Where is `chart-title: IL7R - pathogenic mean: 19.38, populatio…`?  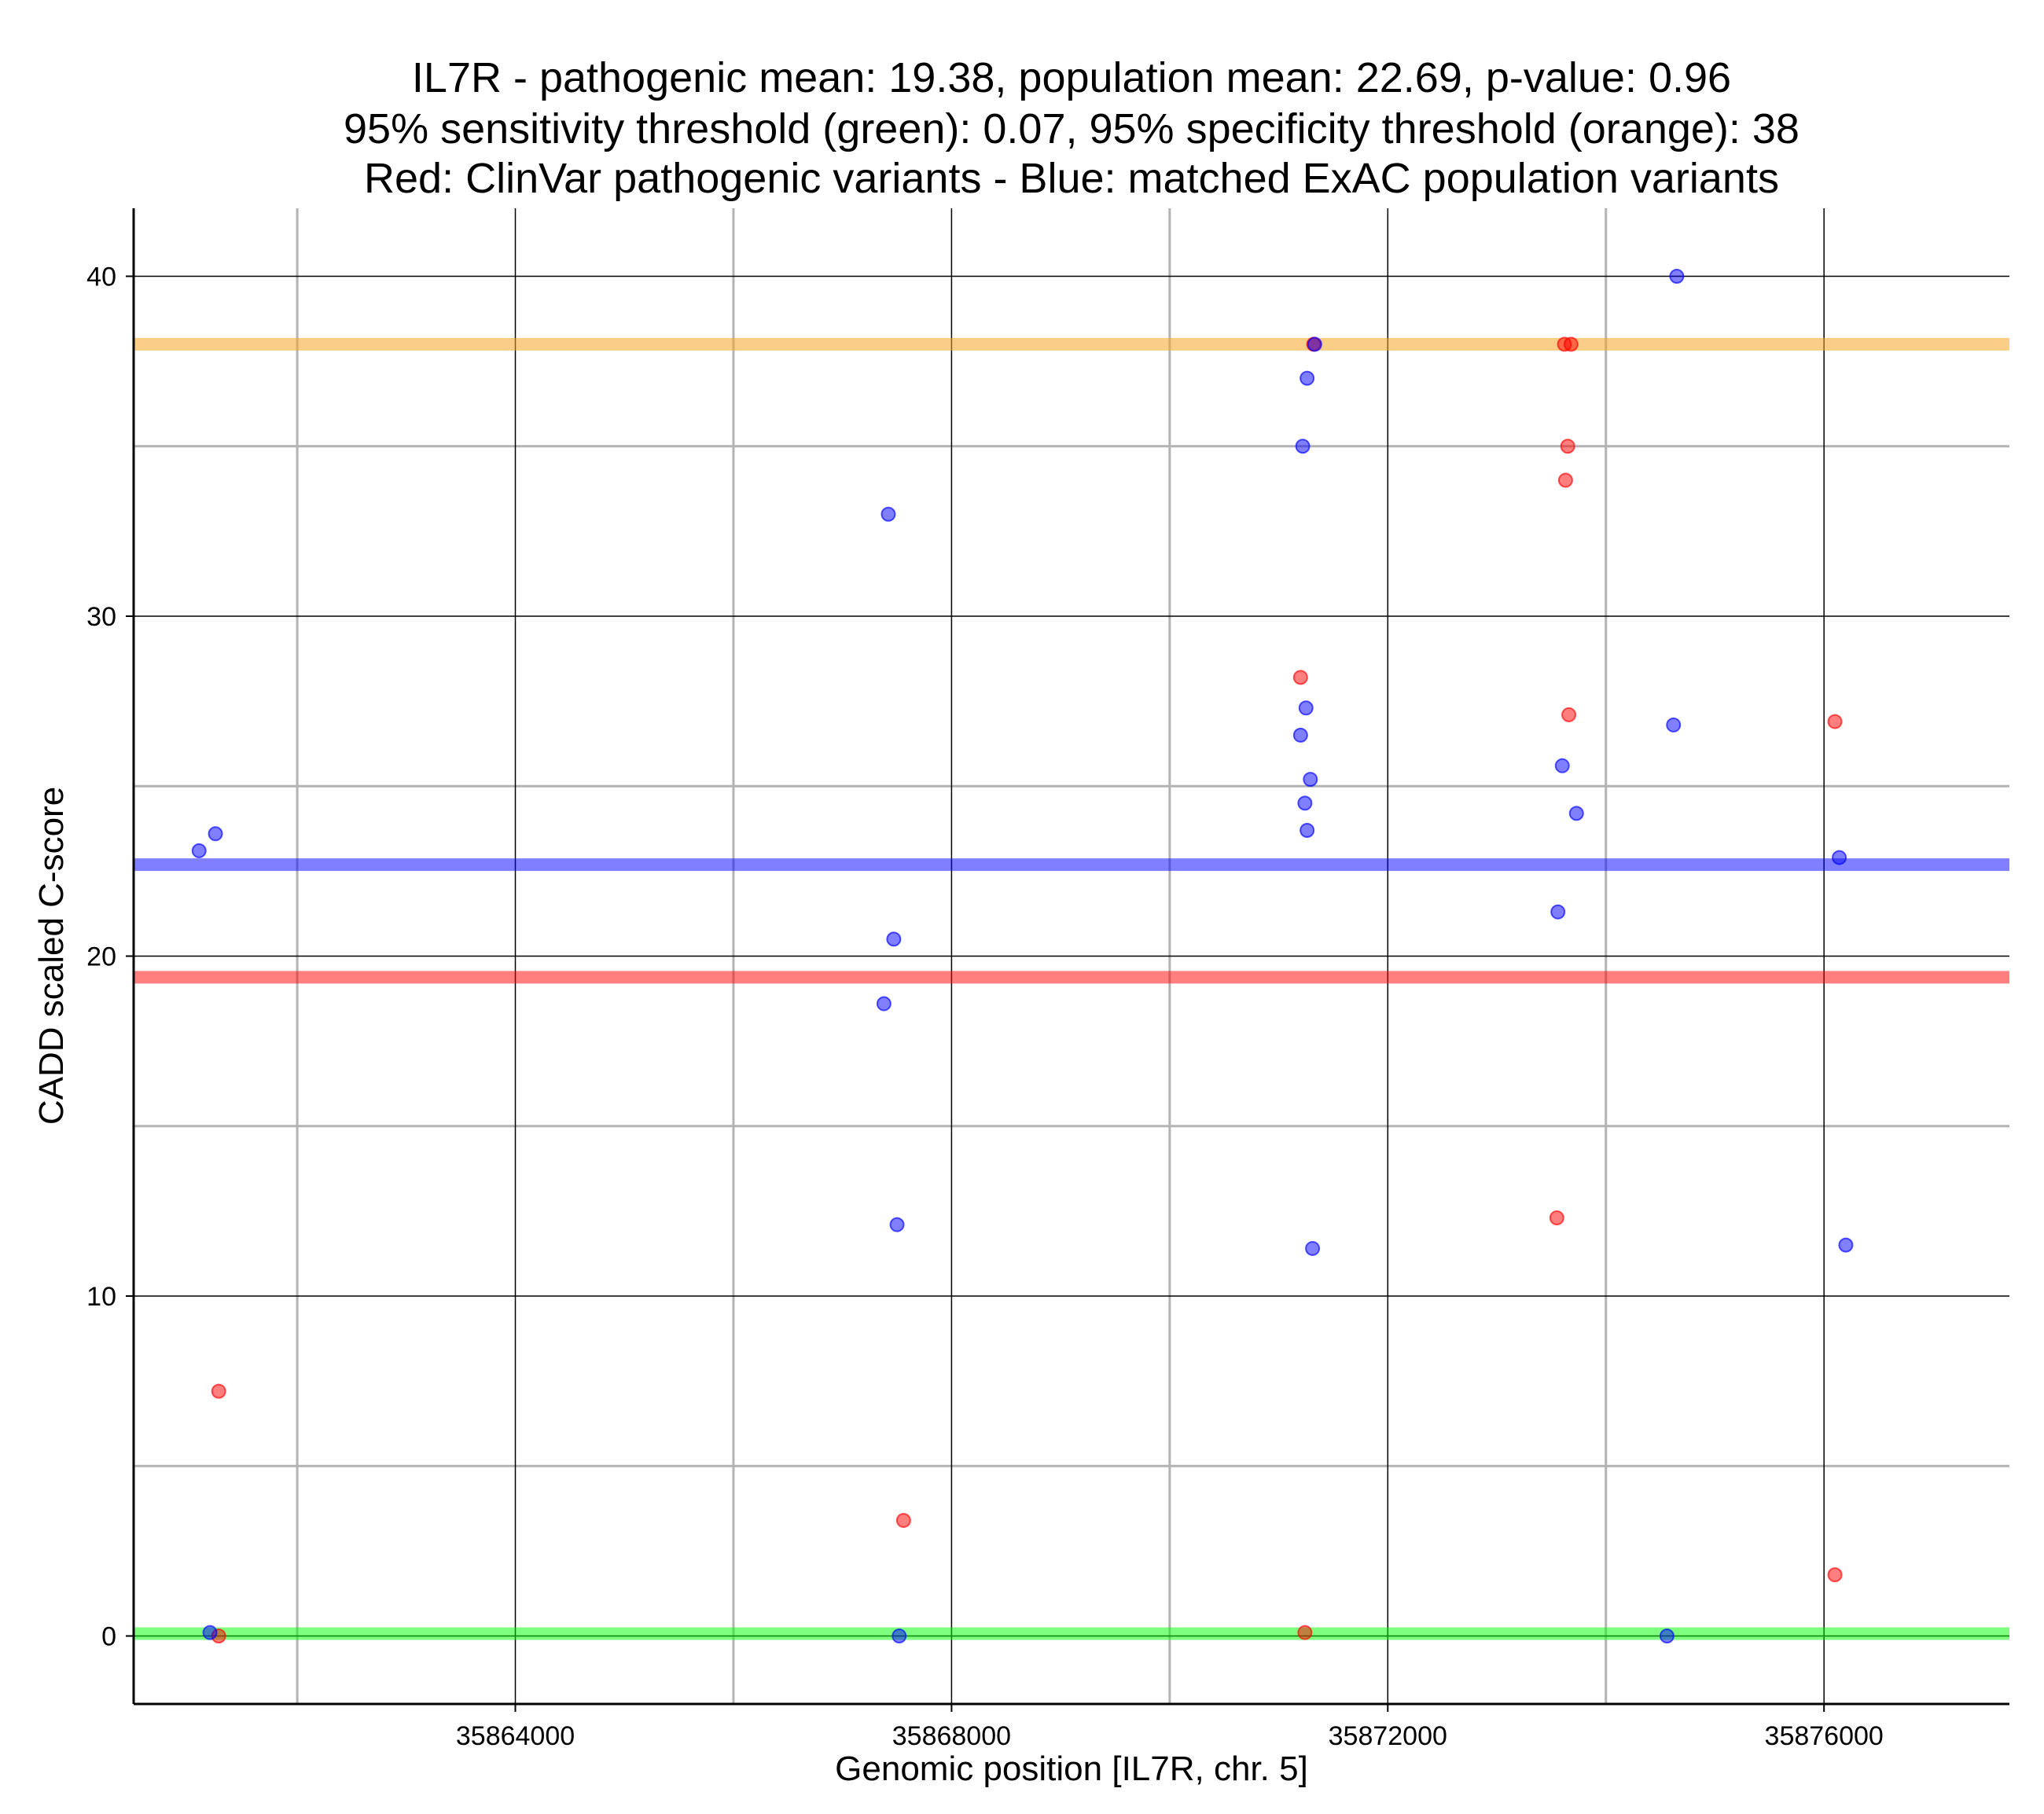
chart-title: IL7R - pathogenic mean: 19.38, populatio… is located at coordinates (1072, 128).